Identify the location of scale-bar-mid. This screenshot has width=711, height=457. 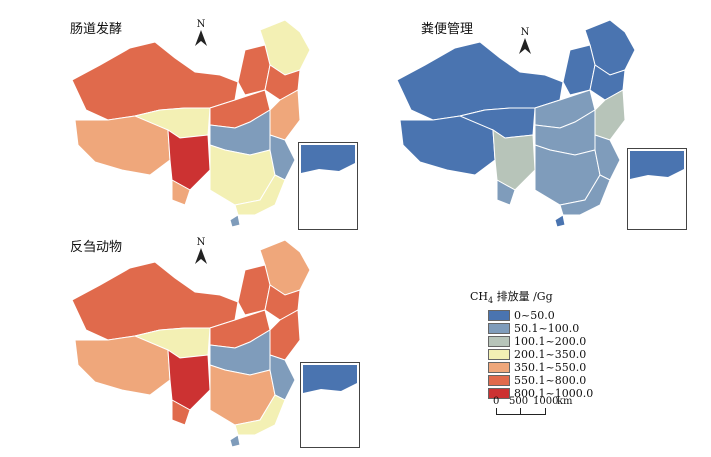
(520, 411).